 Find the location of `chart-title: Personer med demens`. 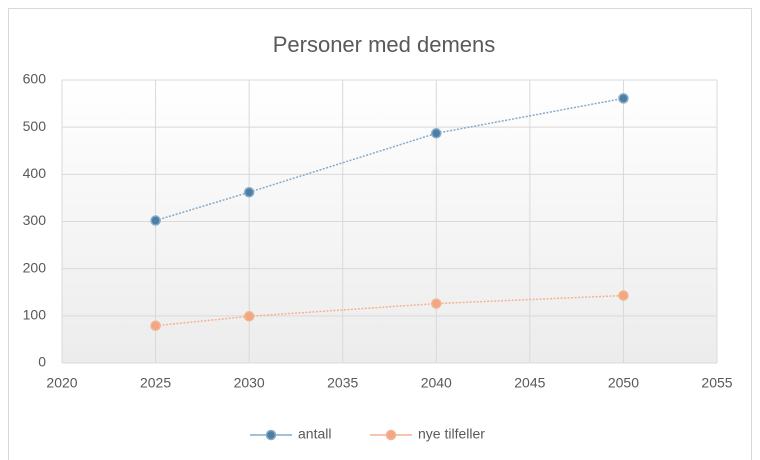

chart-title: Personer med demens is located at coordinates (384, 44).